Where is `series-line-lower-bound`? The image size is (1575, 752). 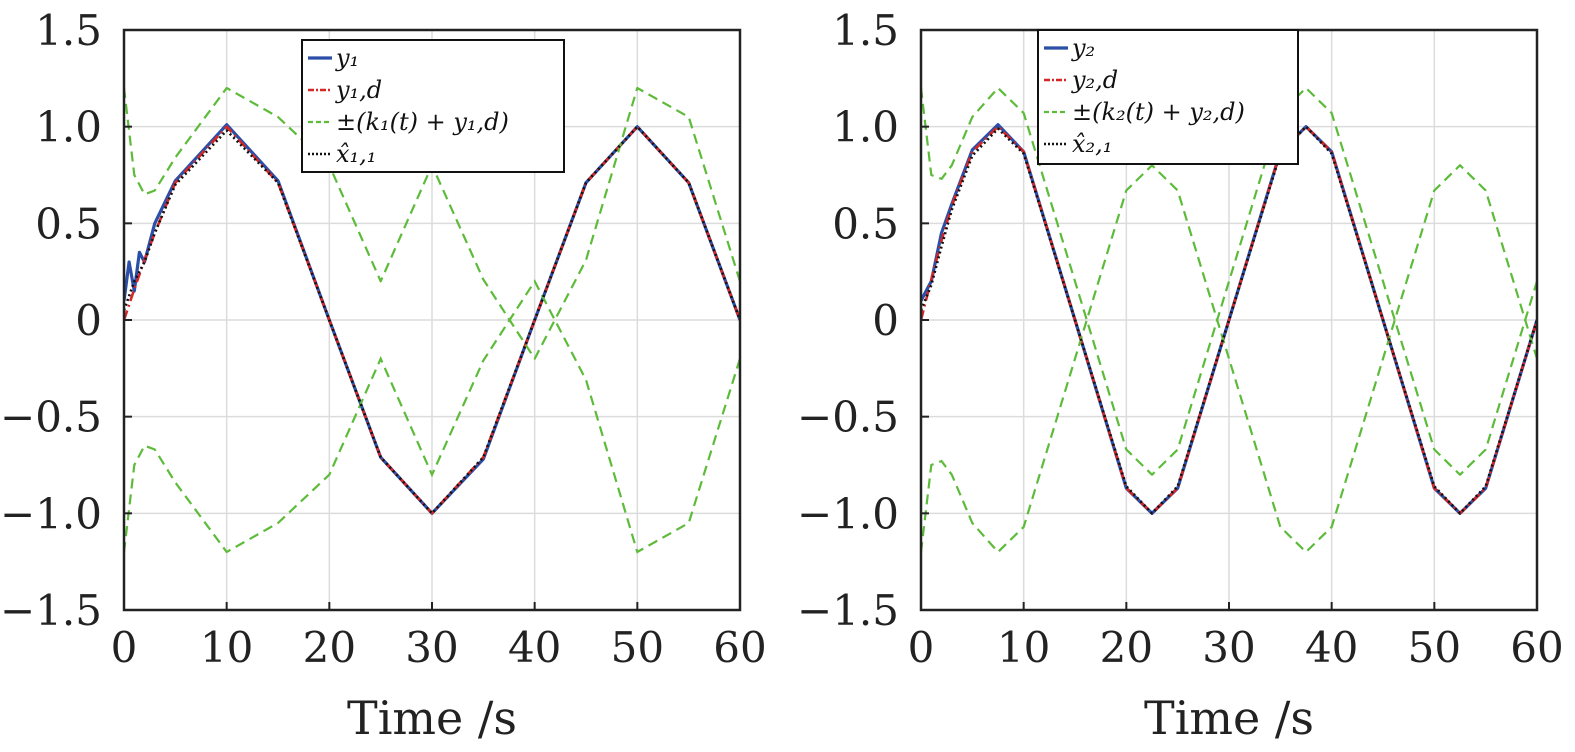 series-line-lower-bound is located at coordinates (432, 416).